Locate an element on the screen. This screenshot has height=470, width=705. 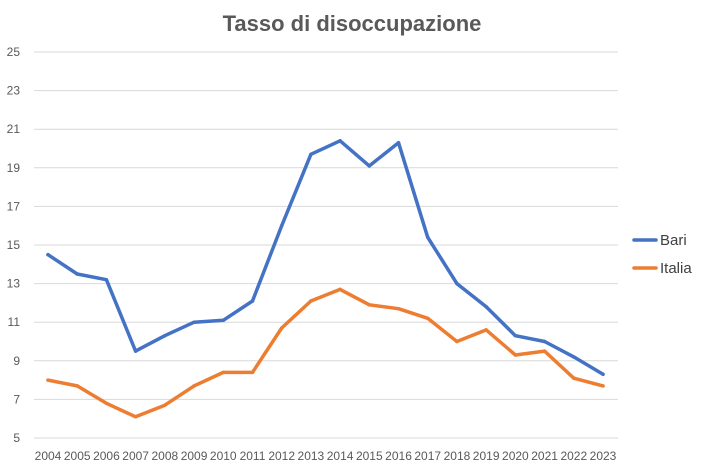
x-tick-label: 2014 is located at coordinates (340, 456).